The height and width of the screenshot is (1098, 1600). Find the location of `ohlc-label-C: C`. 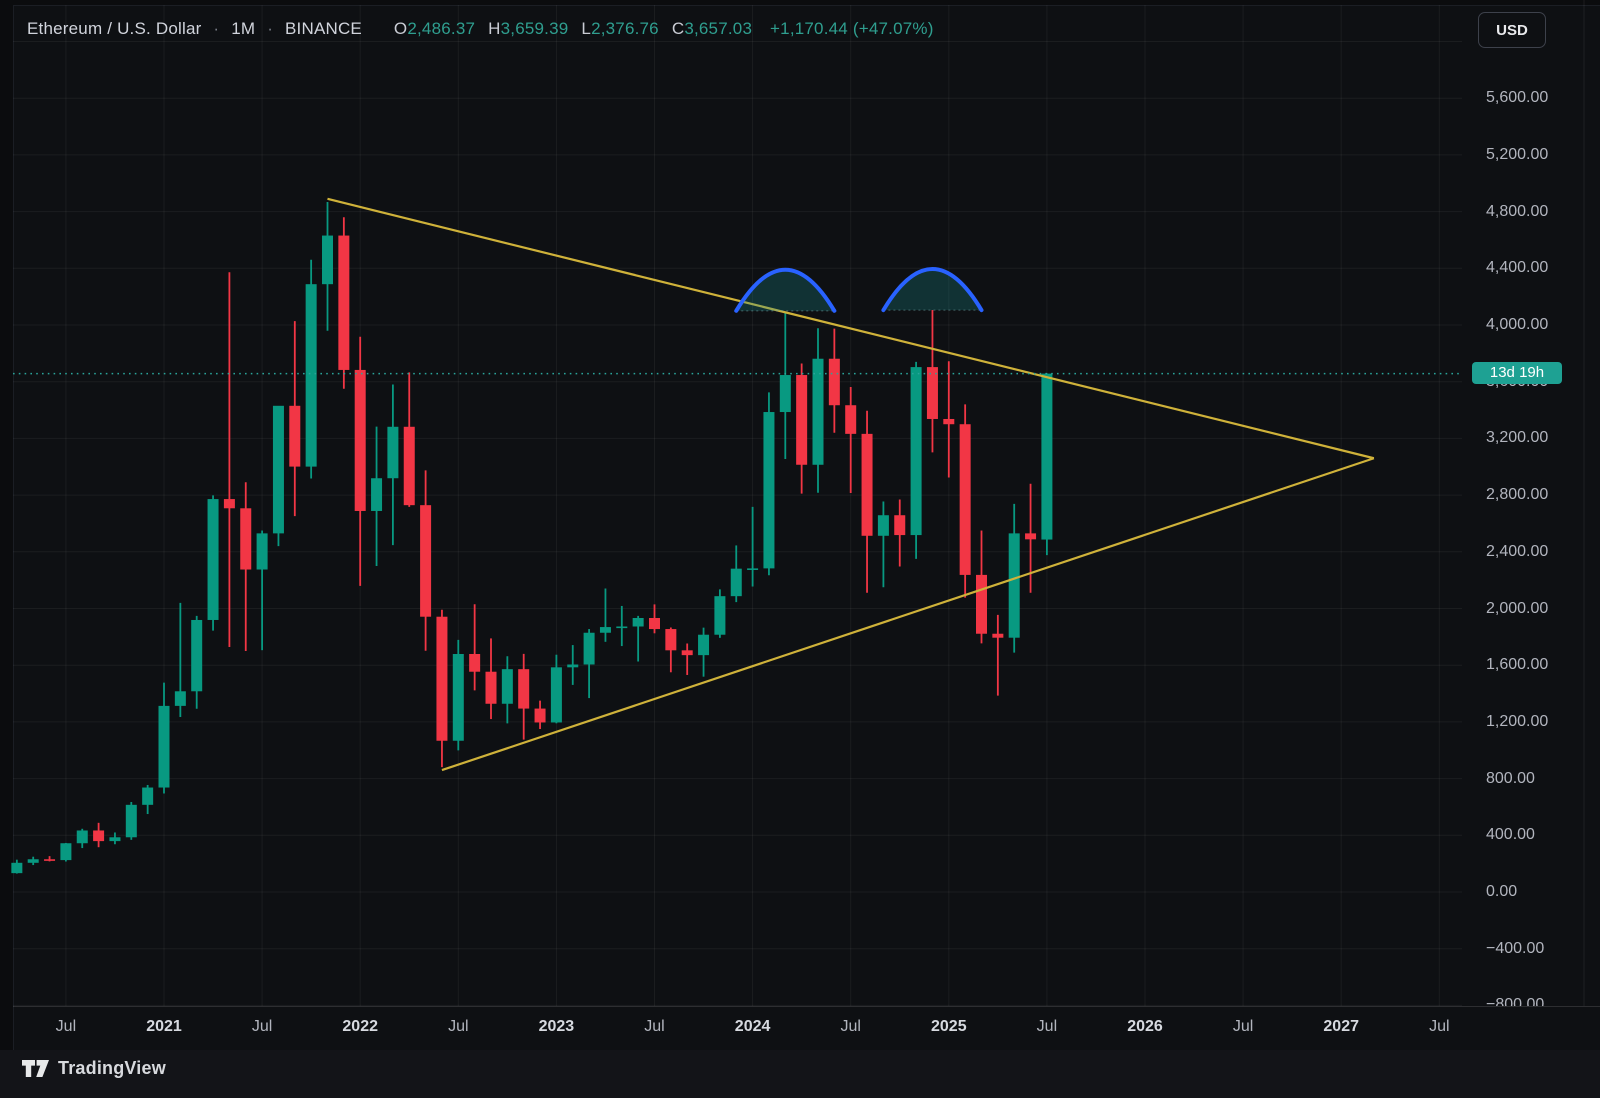

ohlc-label-C: C is located at coordinates (678, 28).